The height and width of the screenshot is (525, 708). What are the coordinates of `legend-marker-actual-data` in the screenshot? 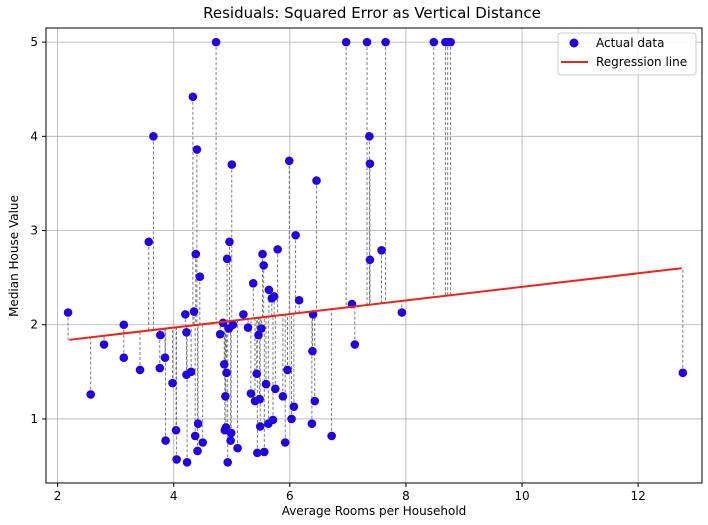 It's located at (574, 43).